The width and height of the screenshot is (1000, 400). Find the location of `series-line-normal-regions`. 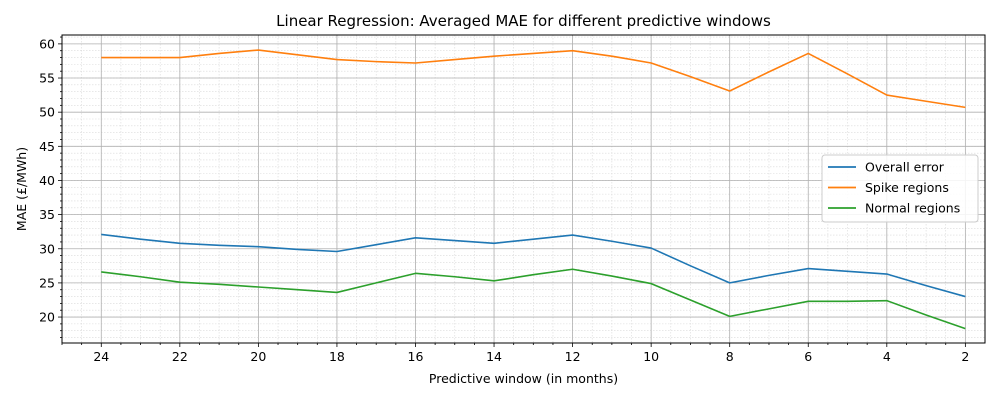

series-line-normal-regions is located at coordinates (533, 299).